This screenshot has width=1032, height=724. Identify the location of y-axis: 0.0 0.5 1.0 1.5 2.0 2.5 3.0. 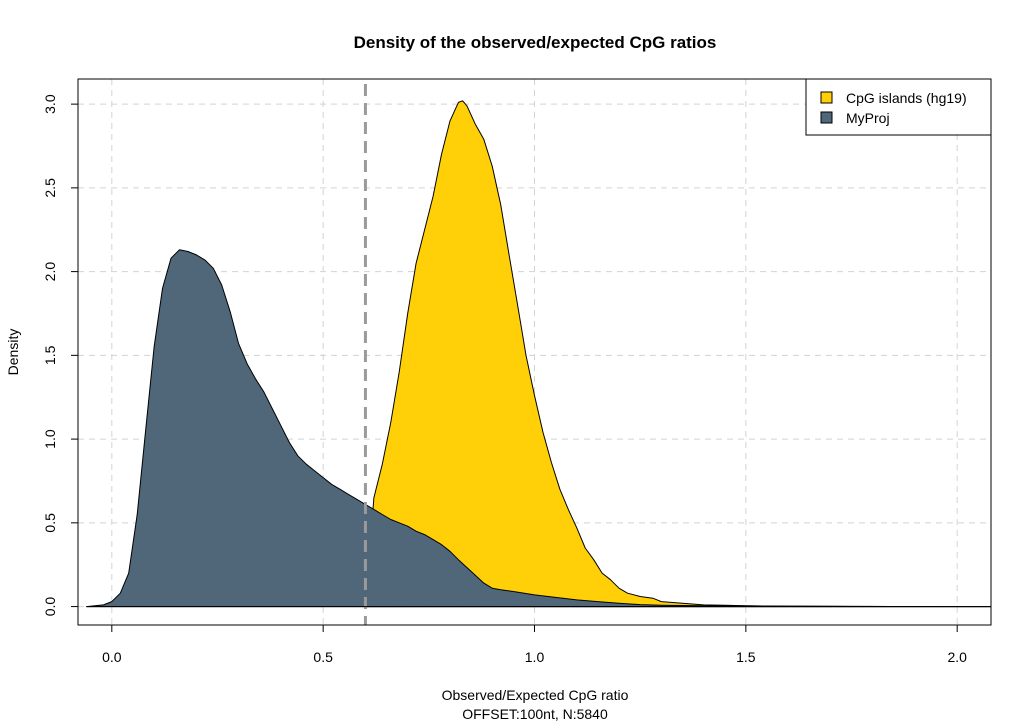
(60, 355).